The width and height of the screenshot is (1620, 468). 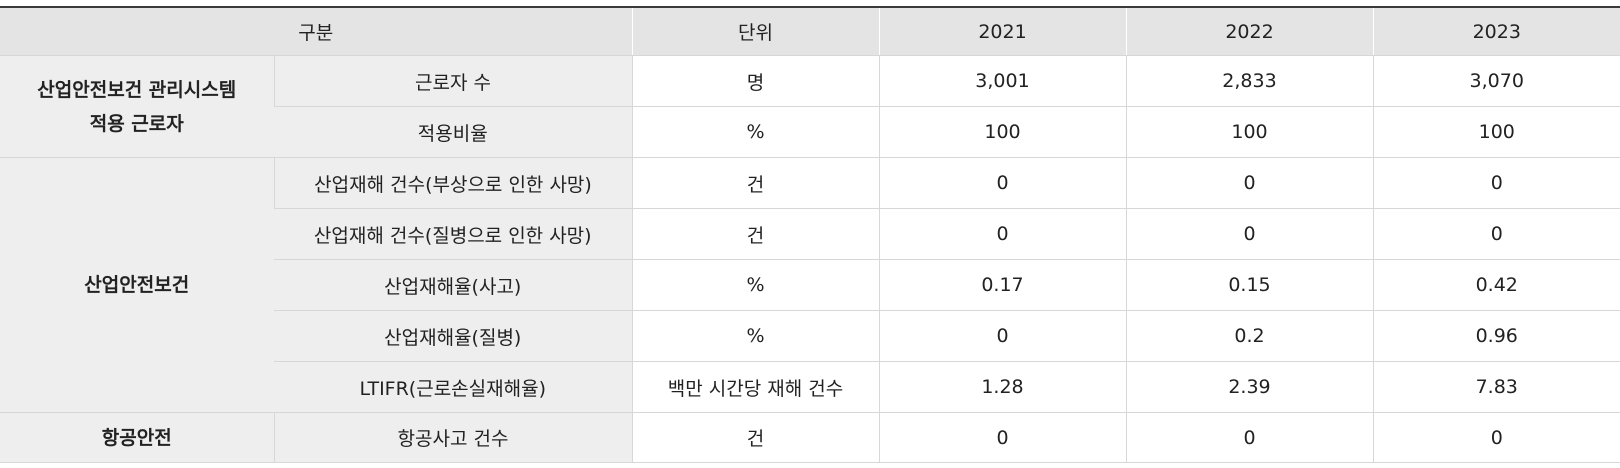 I want to click on row-item-label: 산업재해 건수(질병으로 인한 사망), so click(x=453, y=234).